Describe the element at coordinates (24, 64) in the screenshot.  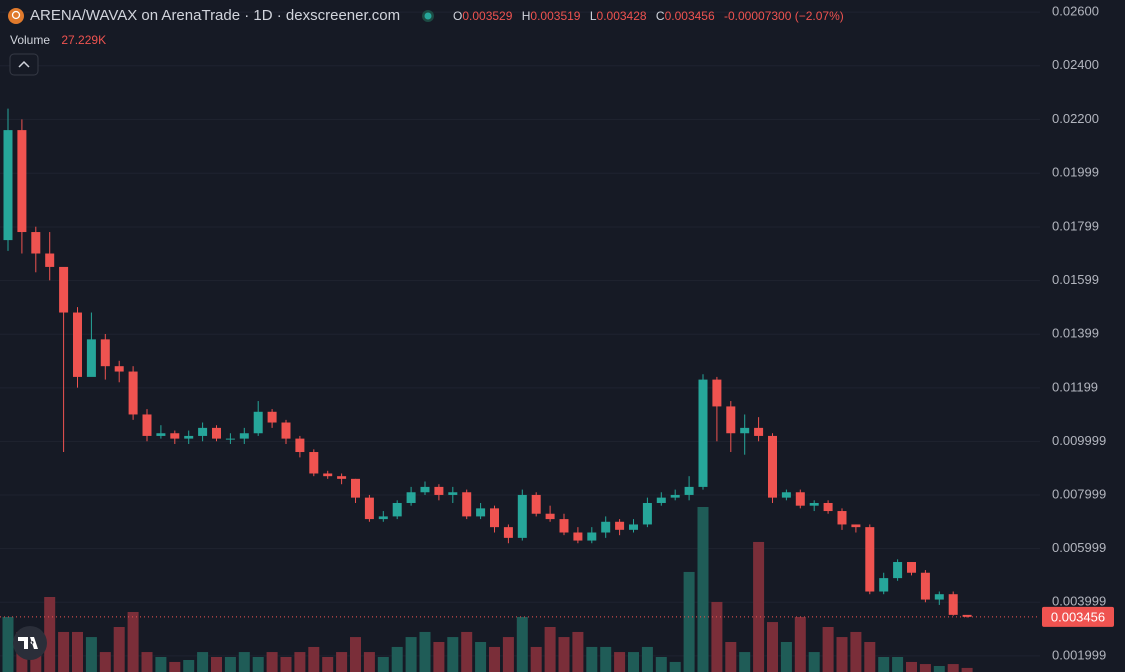
I see `collapse-button` at that location.